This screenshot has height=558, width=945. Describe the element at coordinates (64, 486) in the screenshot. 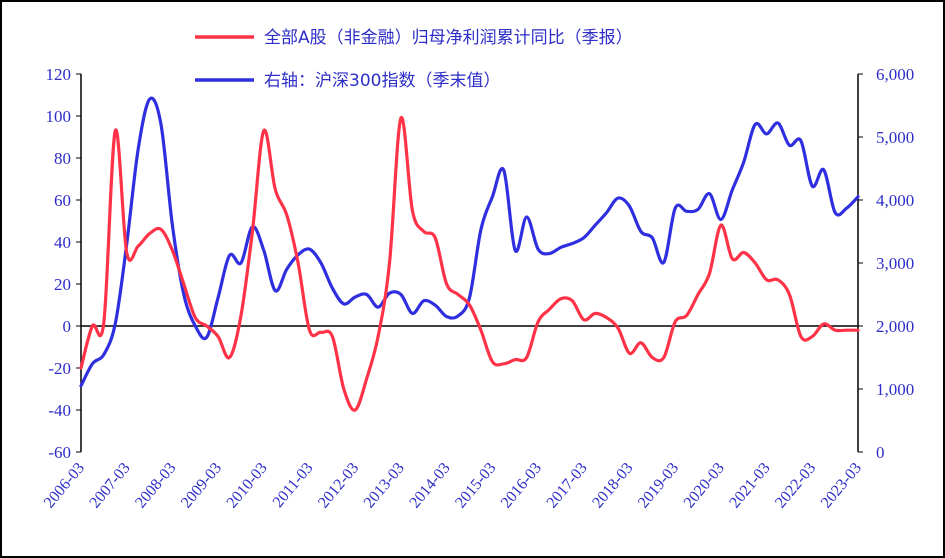

I see `x-tick-label: 2006-03` at that location.